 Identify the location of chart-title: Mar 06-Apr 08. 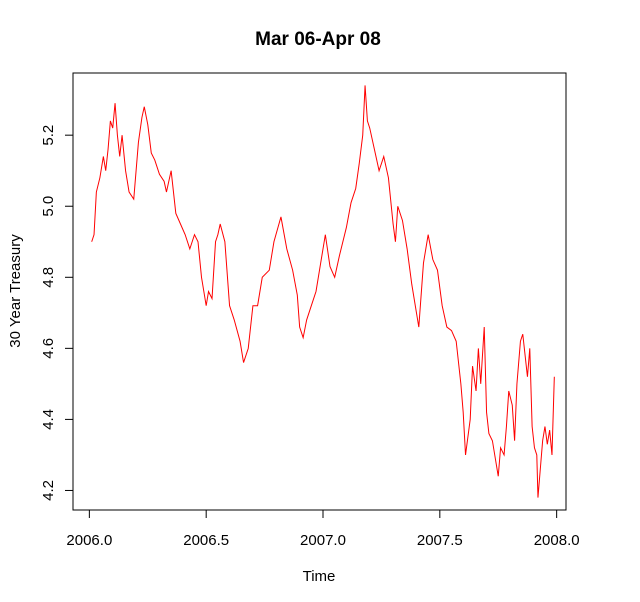
(318, 39).